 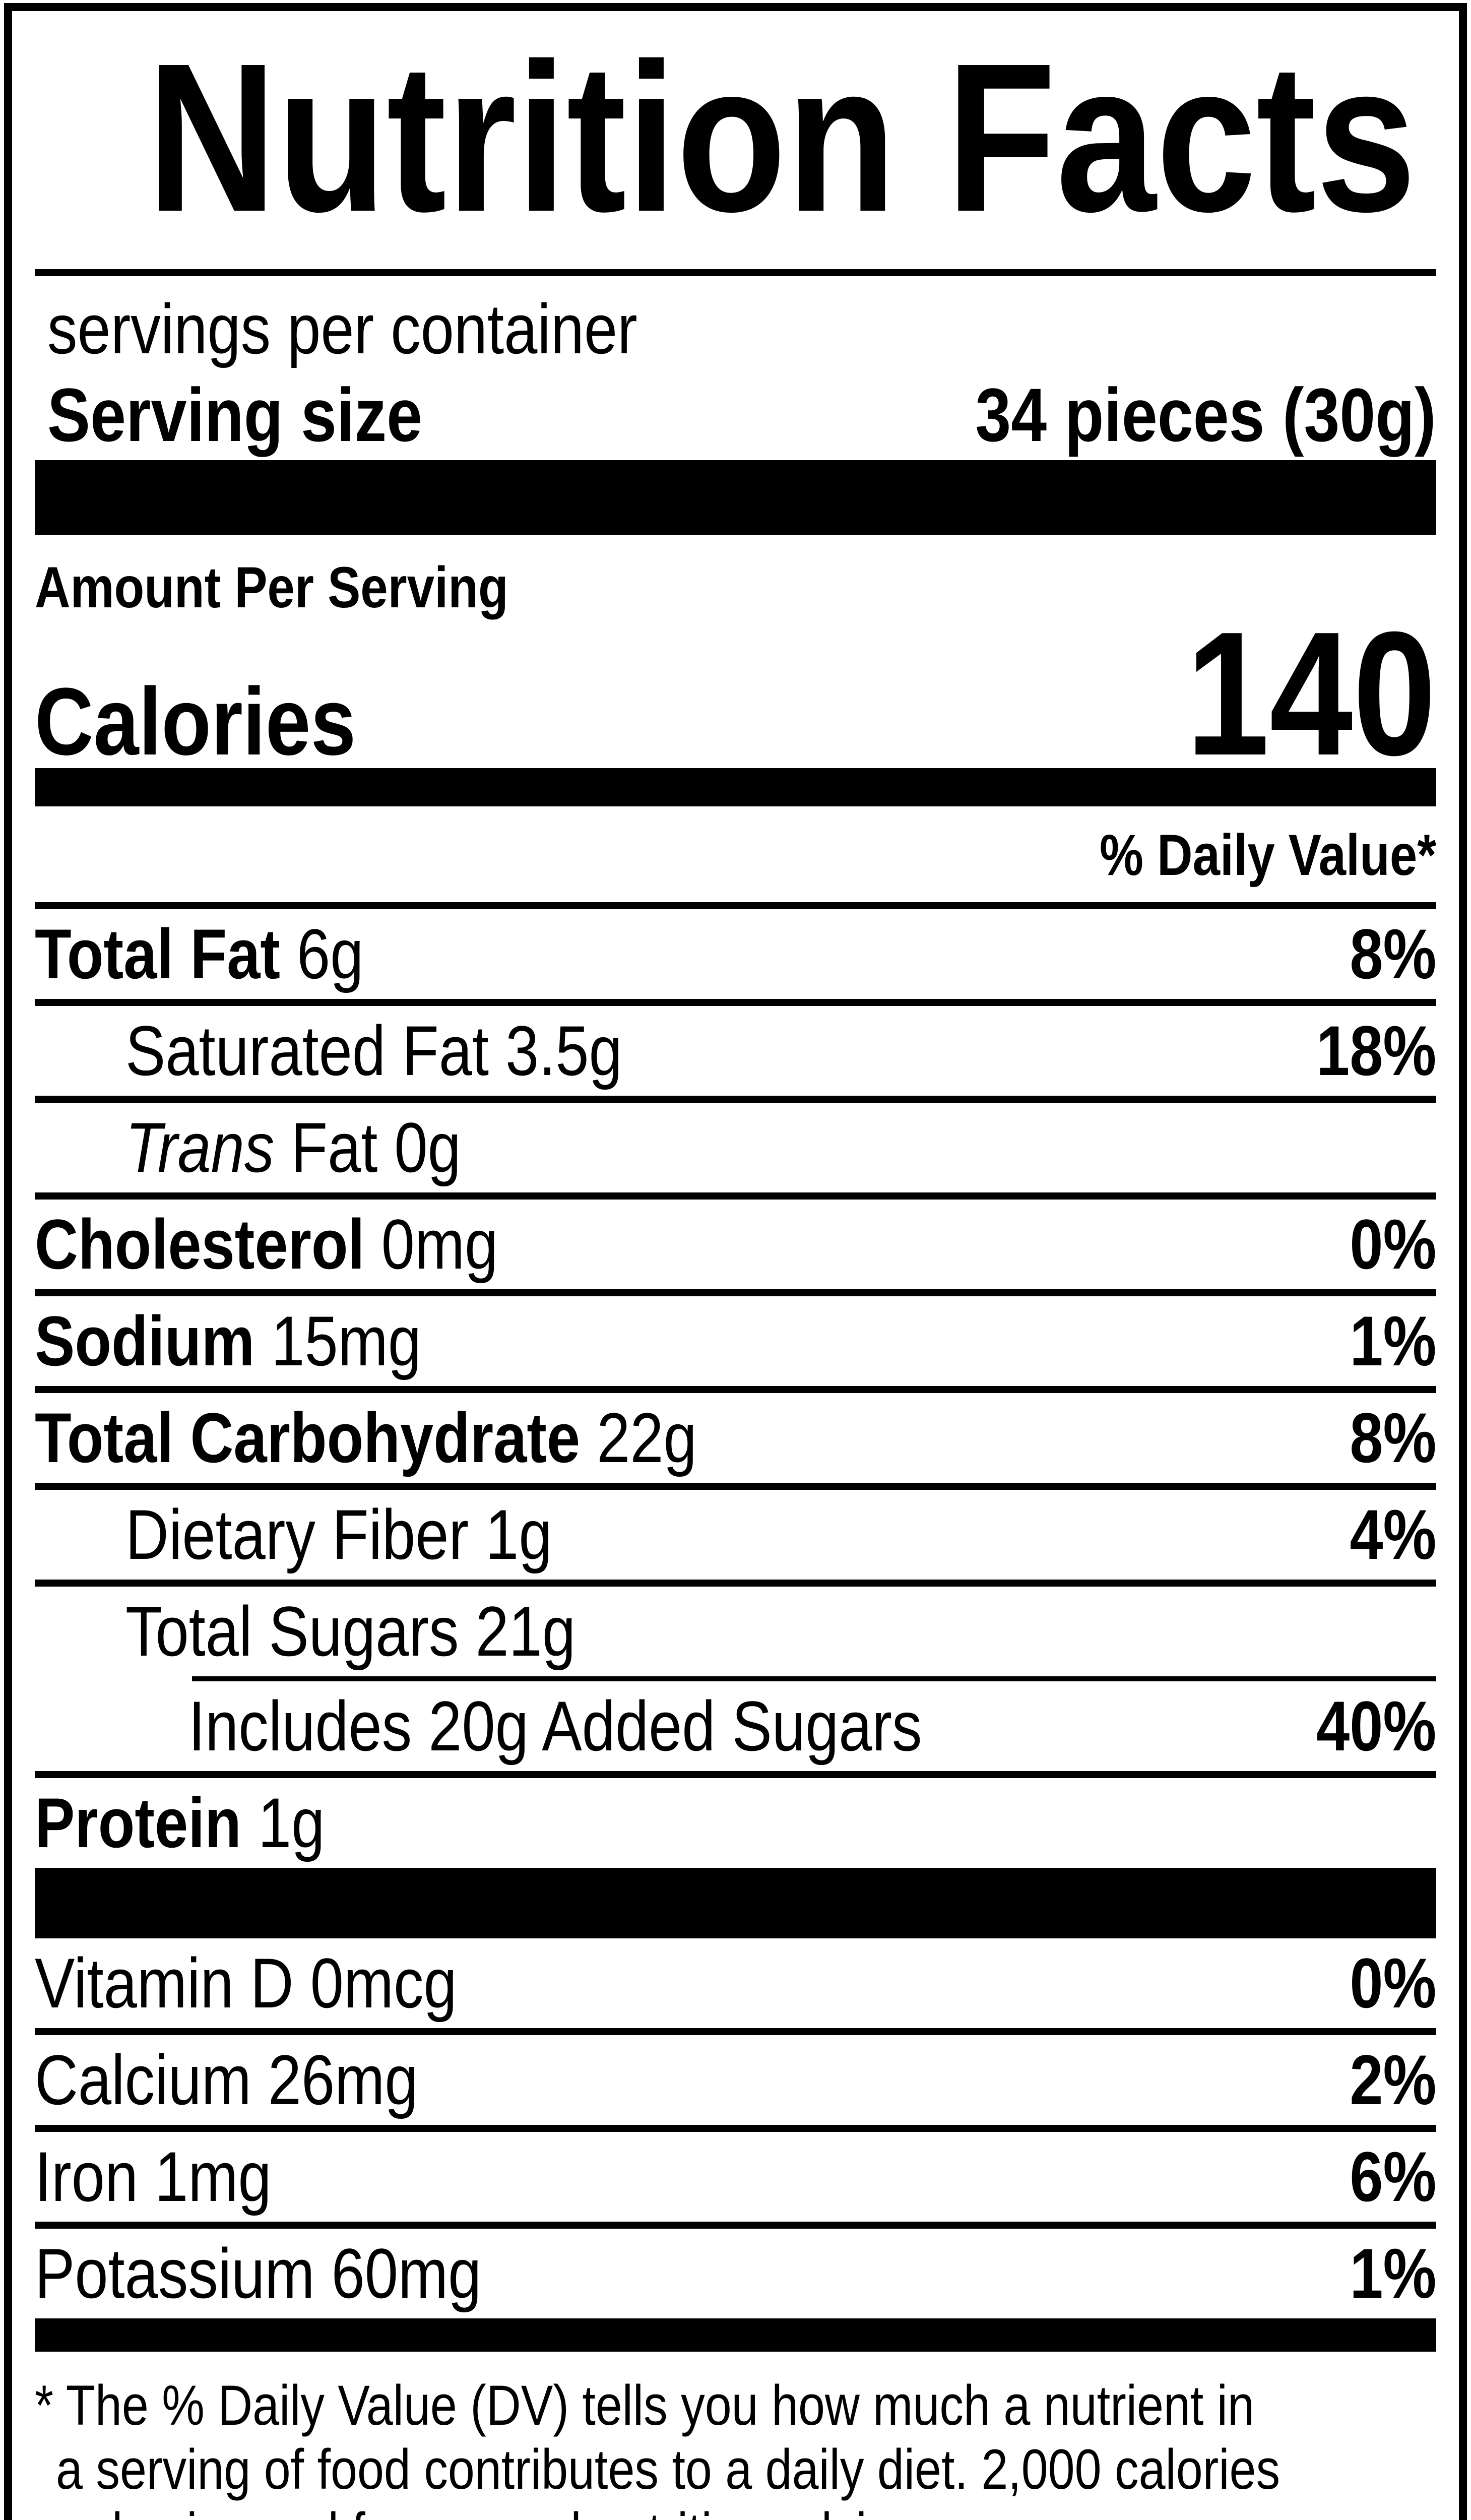 I want to click on nutrient-row-total-sugars: Total Sugars 21g, so click(x=735, y=1632).